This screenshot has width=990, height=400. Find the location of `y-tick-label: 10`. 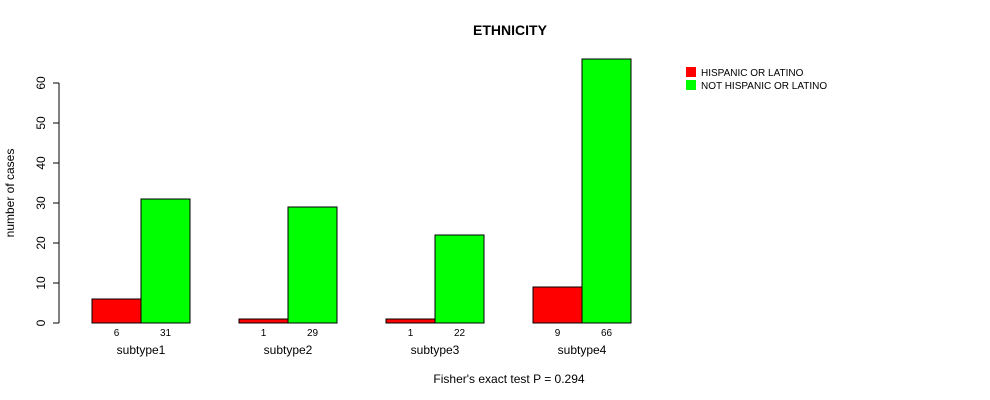

y-tick-label: 10 is located at coordinates (41, 283).